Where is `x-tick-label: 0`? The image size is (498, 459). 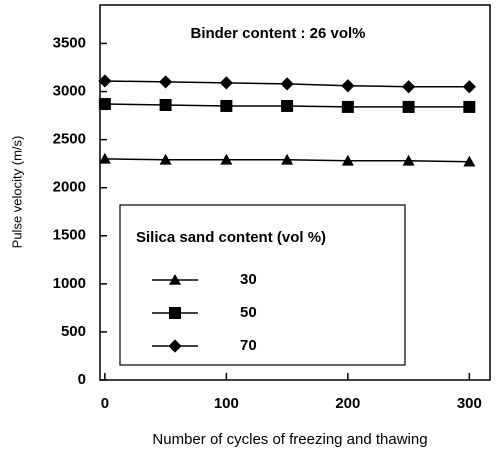 x-tick-label: 0 is located at coordinates (105, 403).